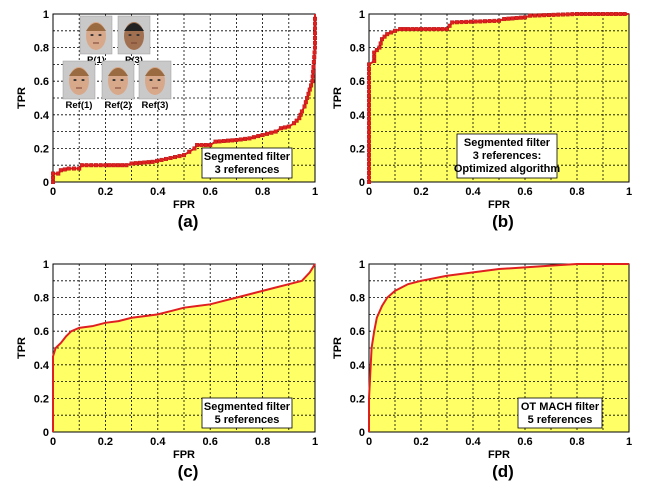 This screenshot has height=483, width=655. I want to click on annotation-line: OT MACH filter, so click(560, 407).